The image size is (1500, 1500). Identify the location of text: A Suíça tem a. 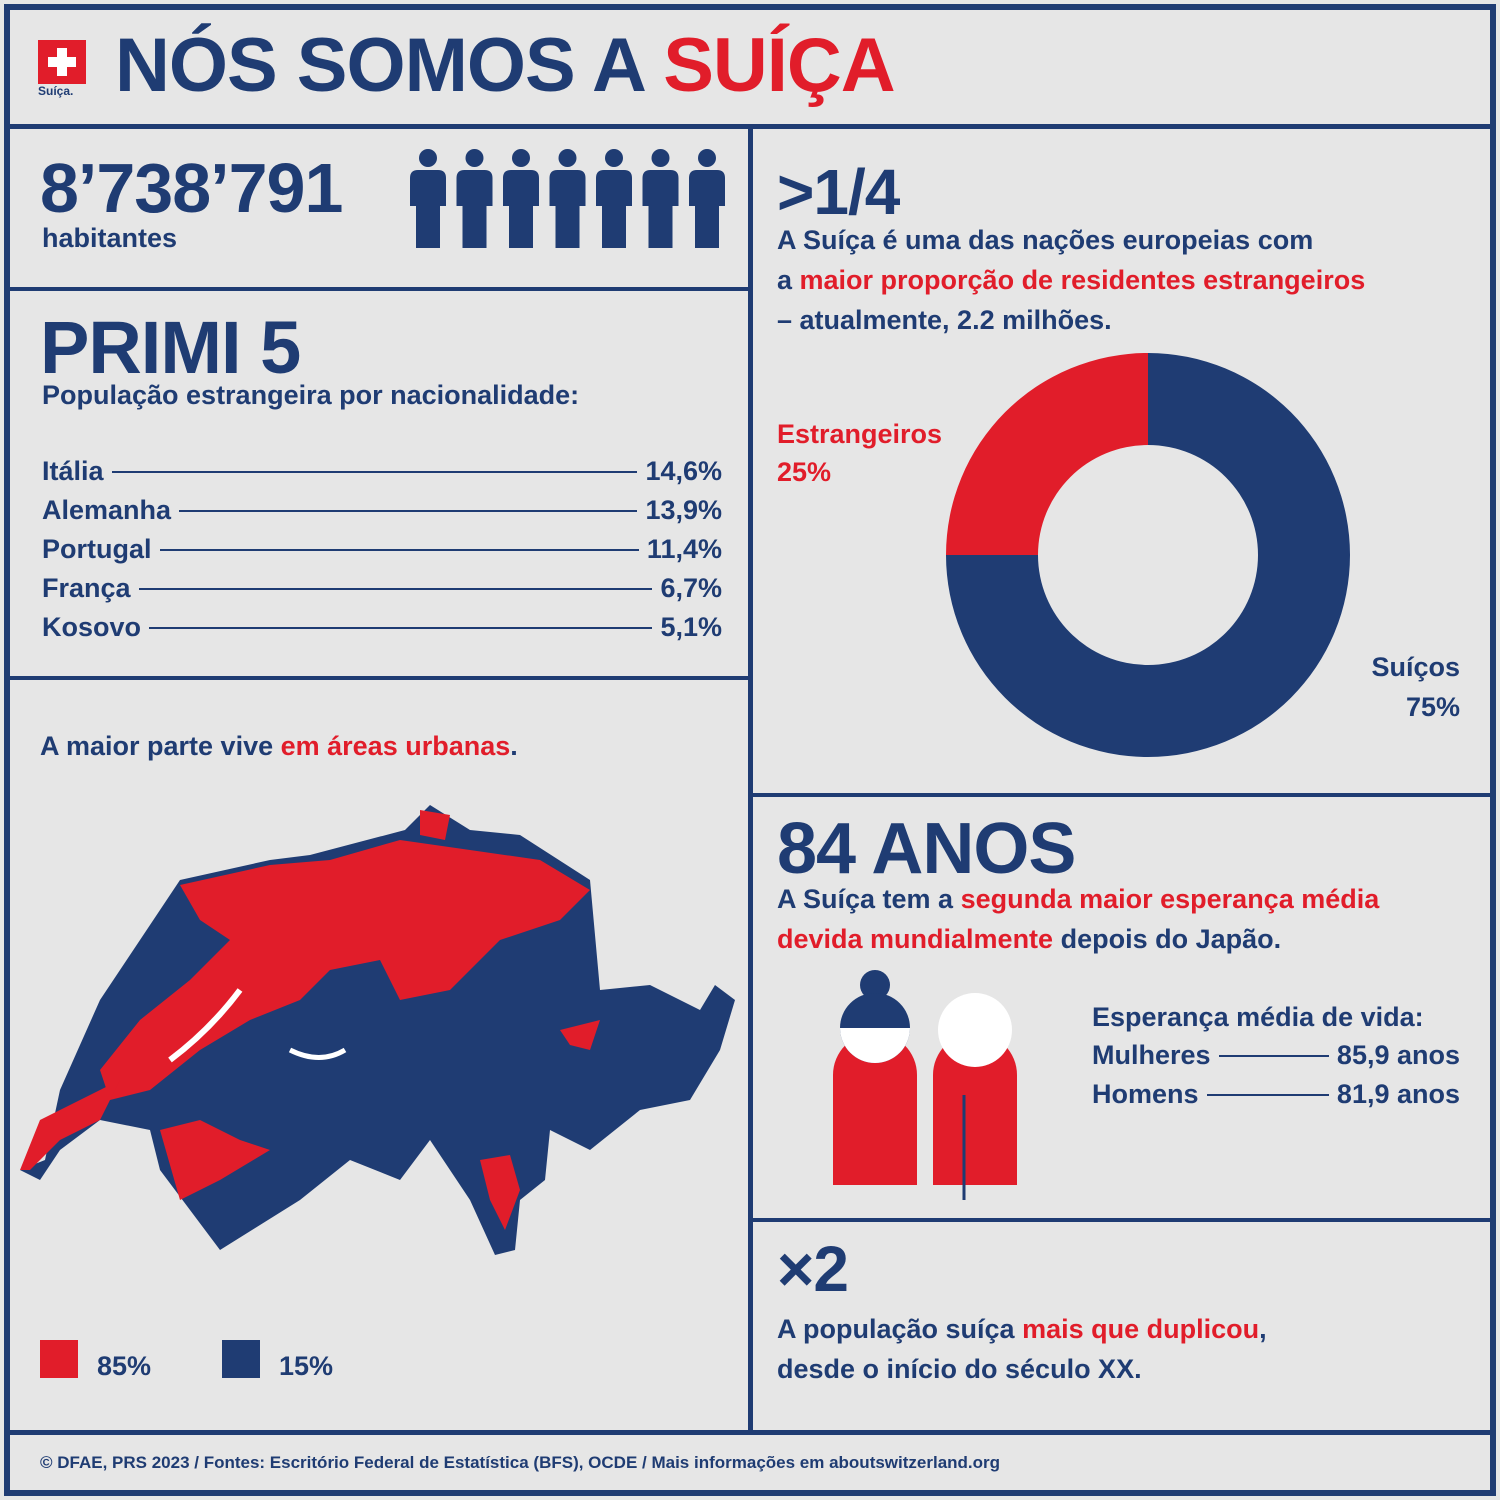
(869, 899).